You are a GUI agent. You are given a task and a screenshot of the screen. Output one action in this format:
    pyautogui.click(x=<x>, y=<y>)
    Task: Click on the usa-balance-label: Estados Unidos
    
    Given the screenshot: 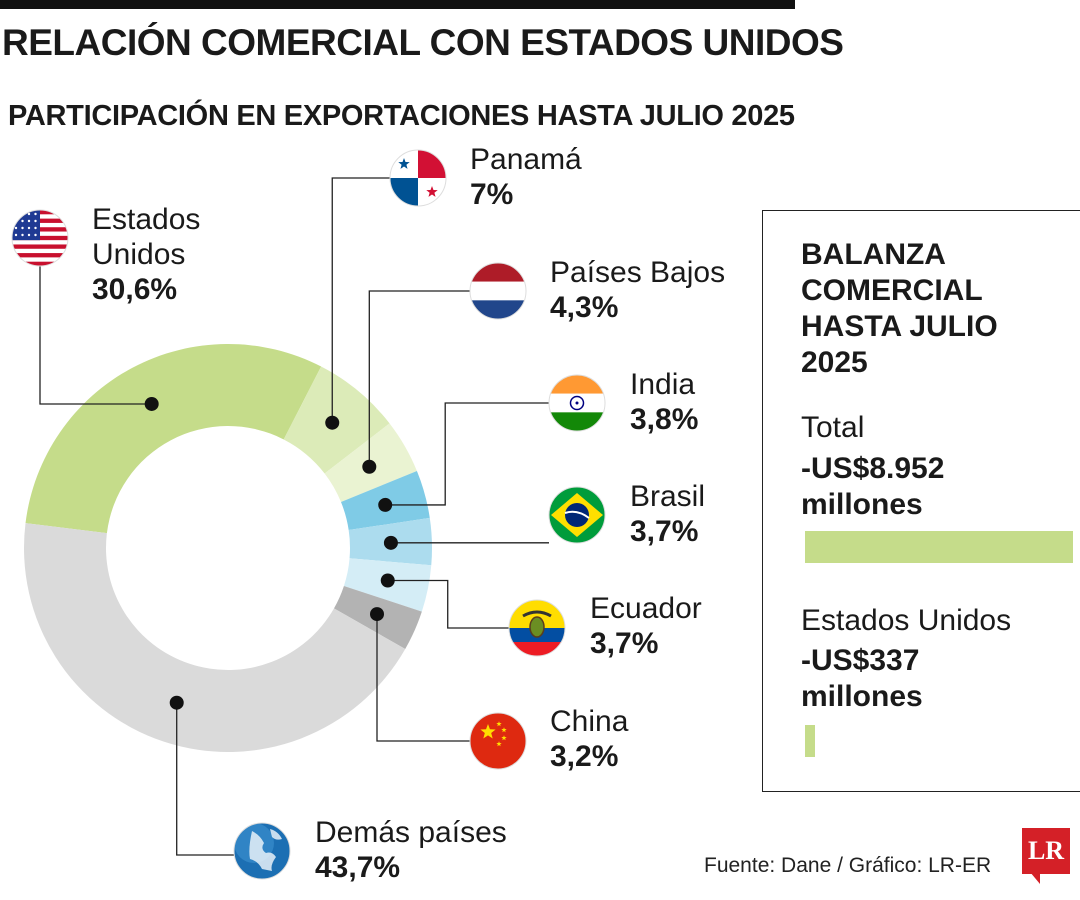 What is the action you would take?
    pyautogui.click(x=906, y=620)
    